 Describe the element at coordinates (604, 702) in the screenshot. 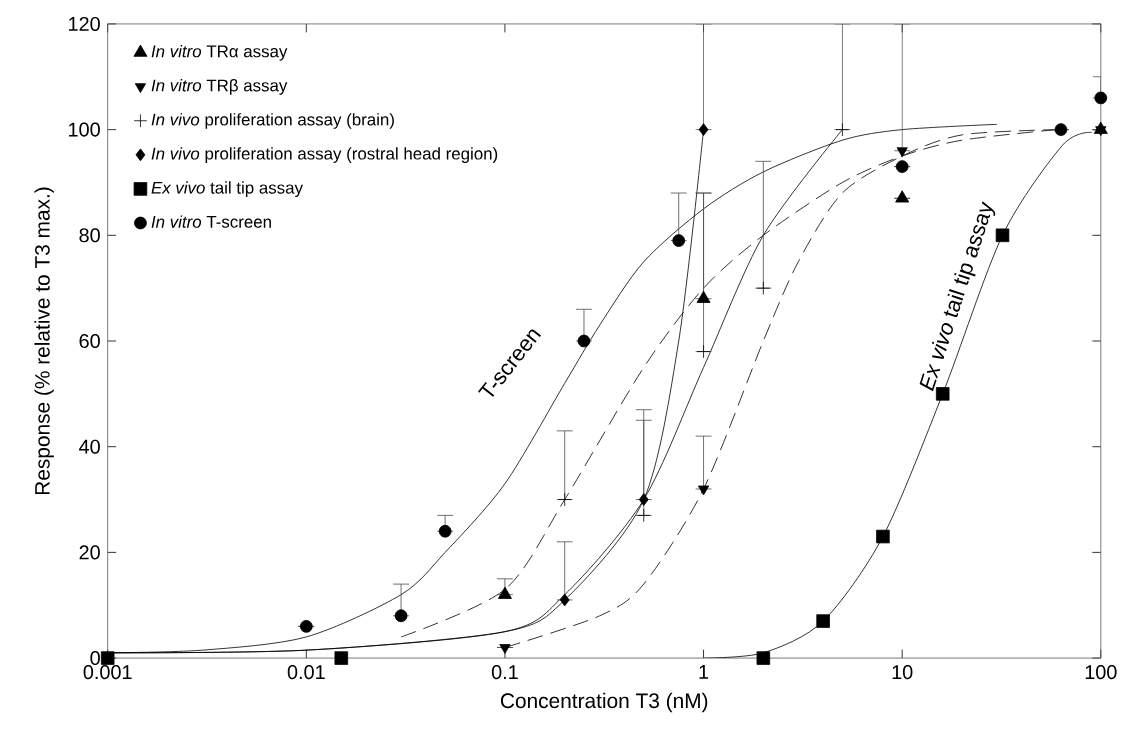

I see `x-axis-title: Concentration T3 (nM)` at that location.